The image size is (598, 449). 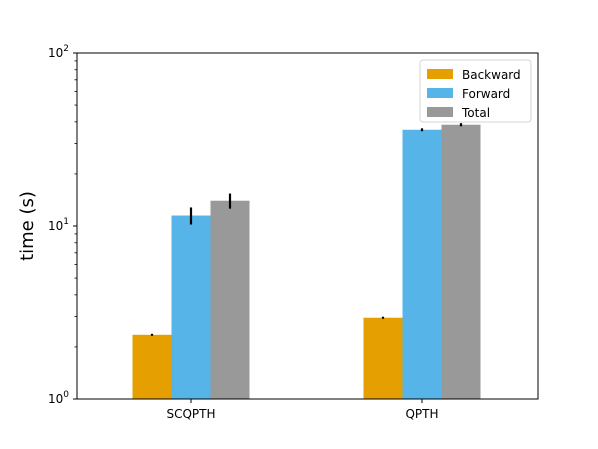 I want to click on x-tick-label: SCQPTH, so click(x=190, y=414).